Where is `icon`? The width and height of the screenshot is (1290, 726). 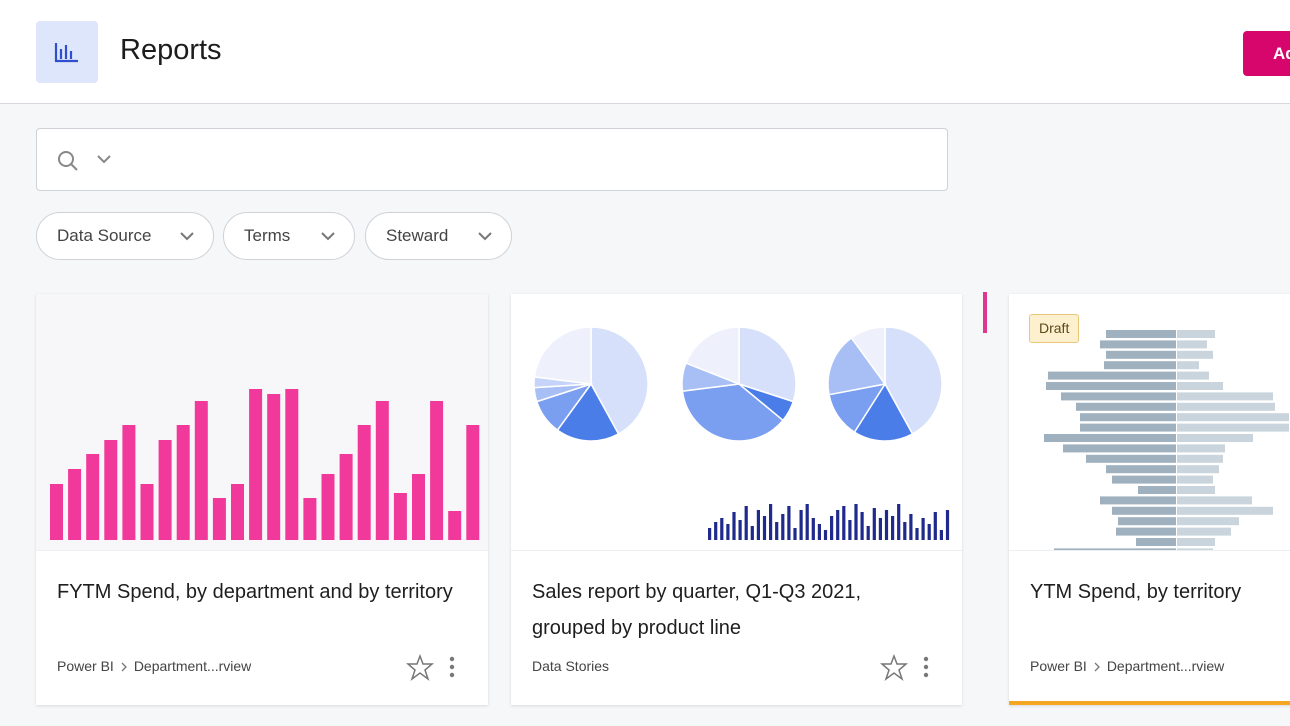 icon is located at coordinates (66, 53).